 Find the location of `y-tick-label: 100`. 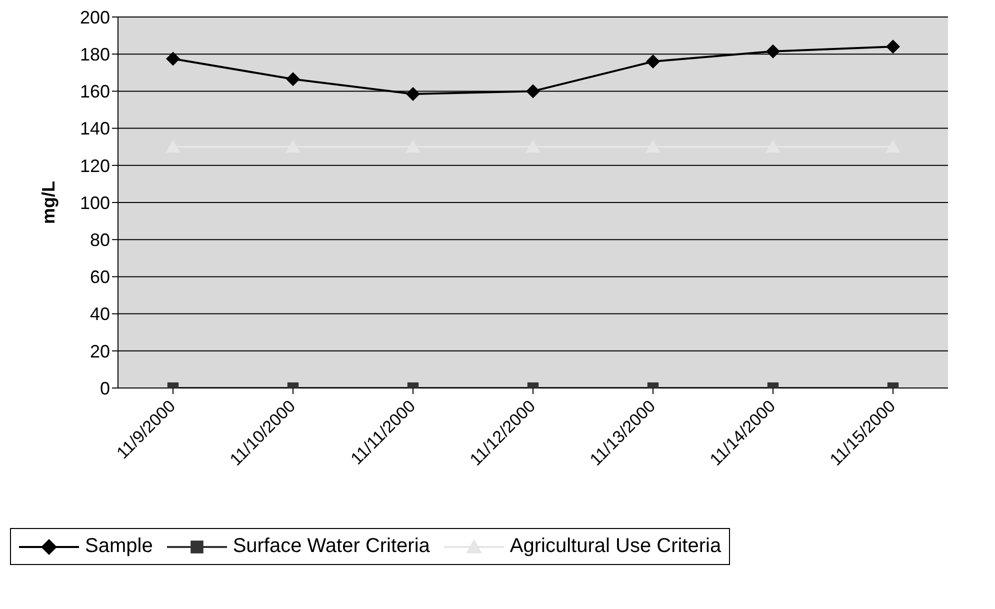

y-tick-label: 100 is located at coordinates (95, 202).